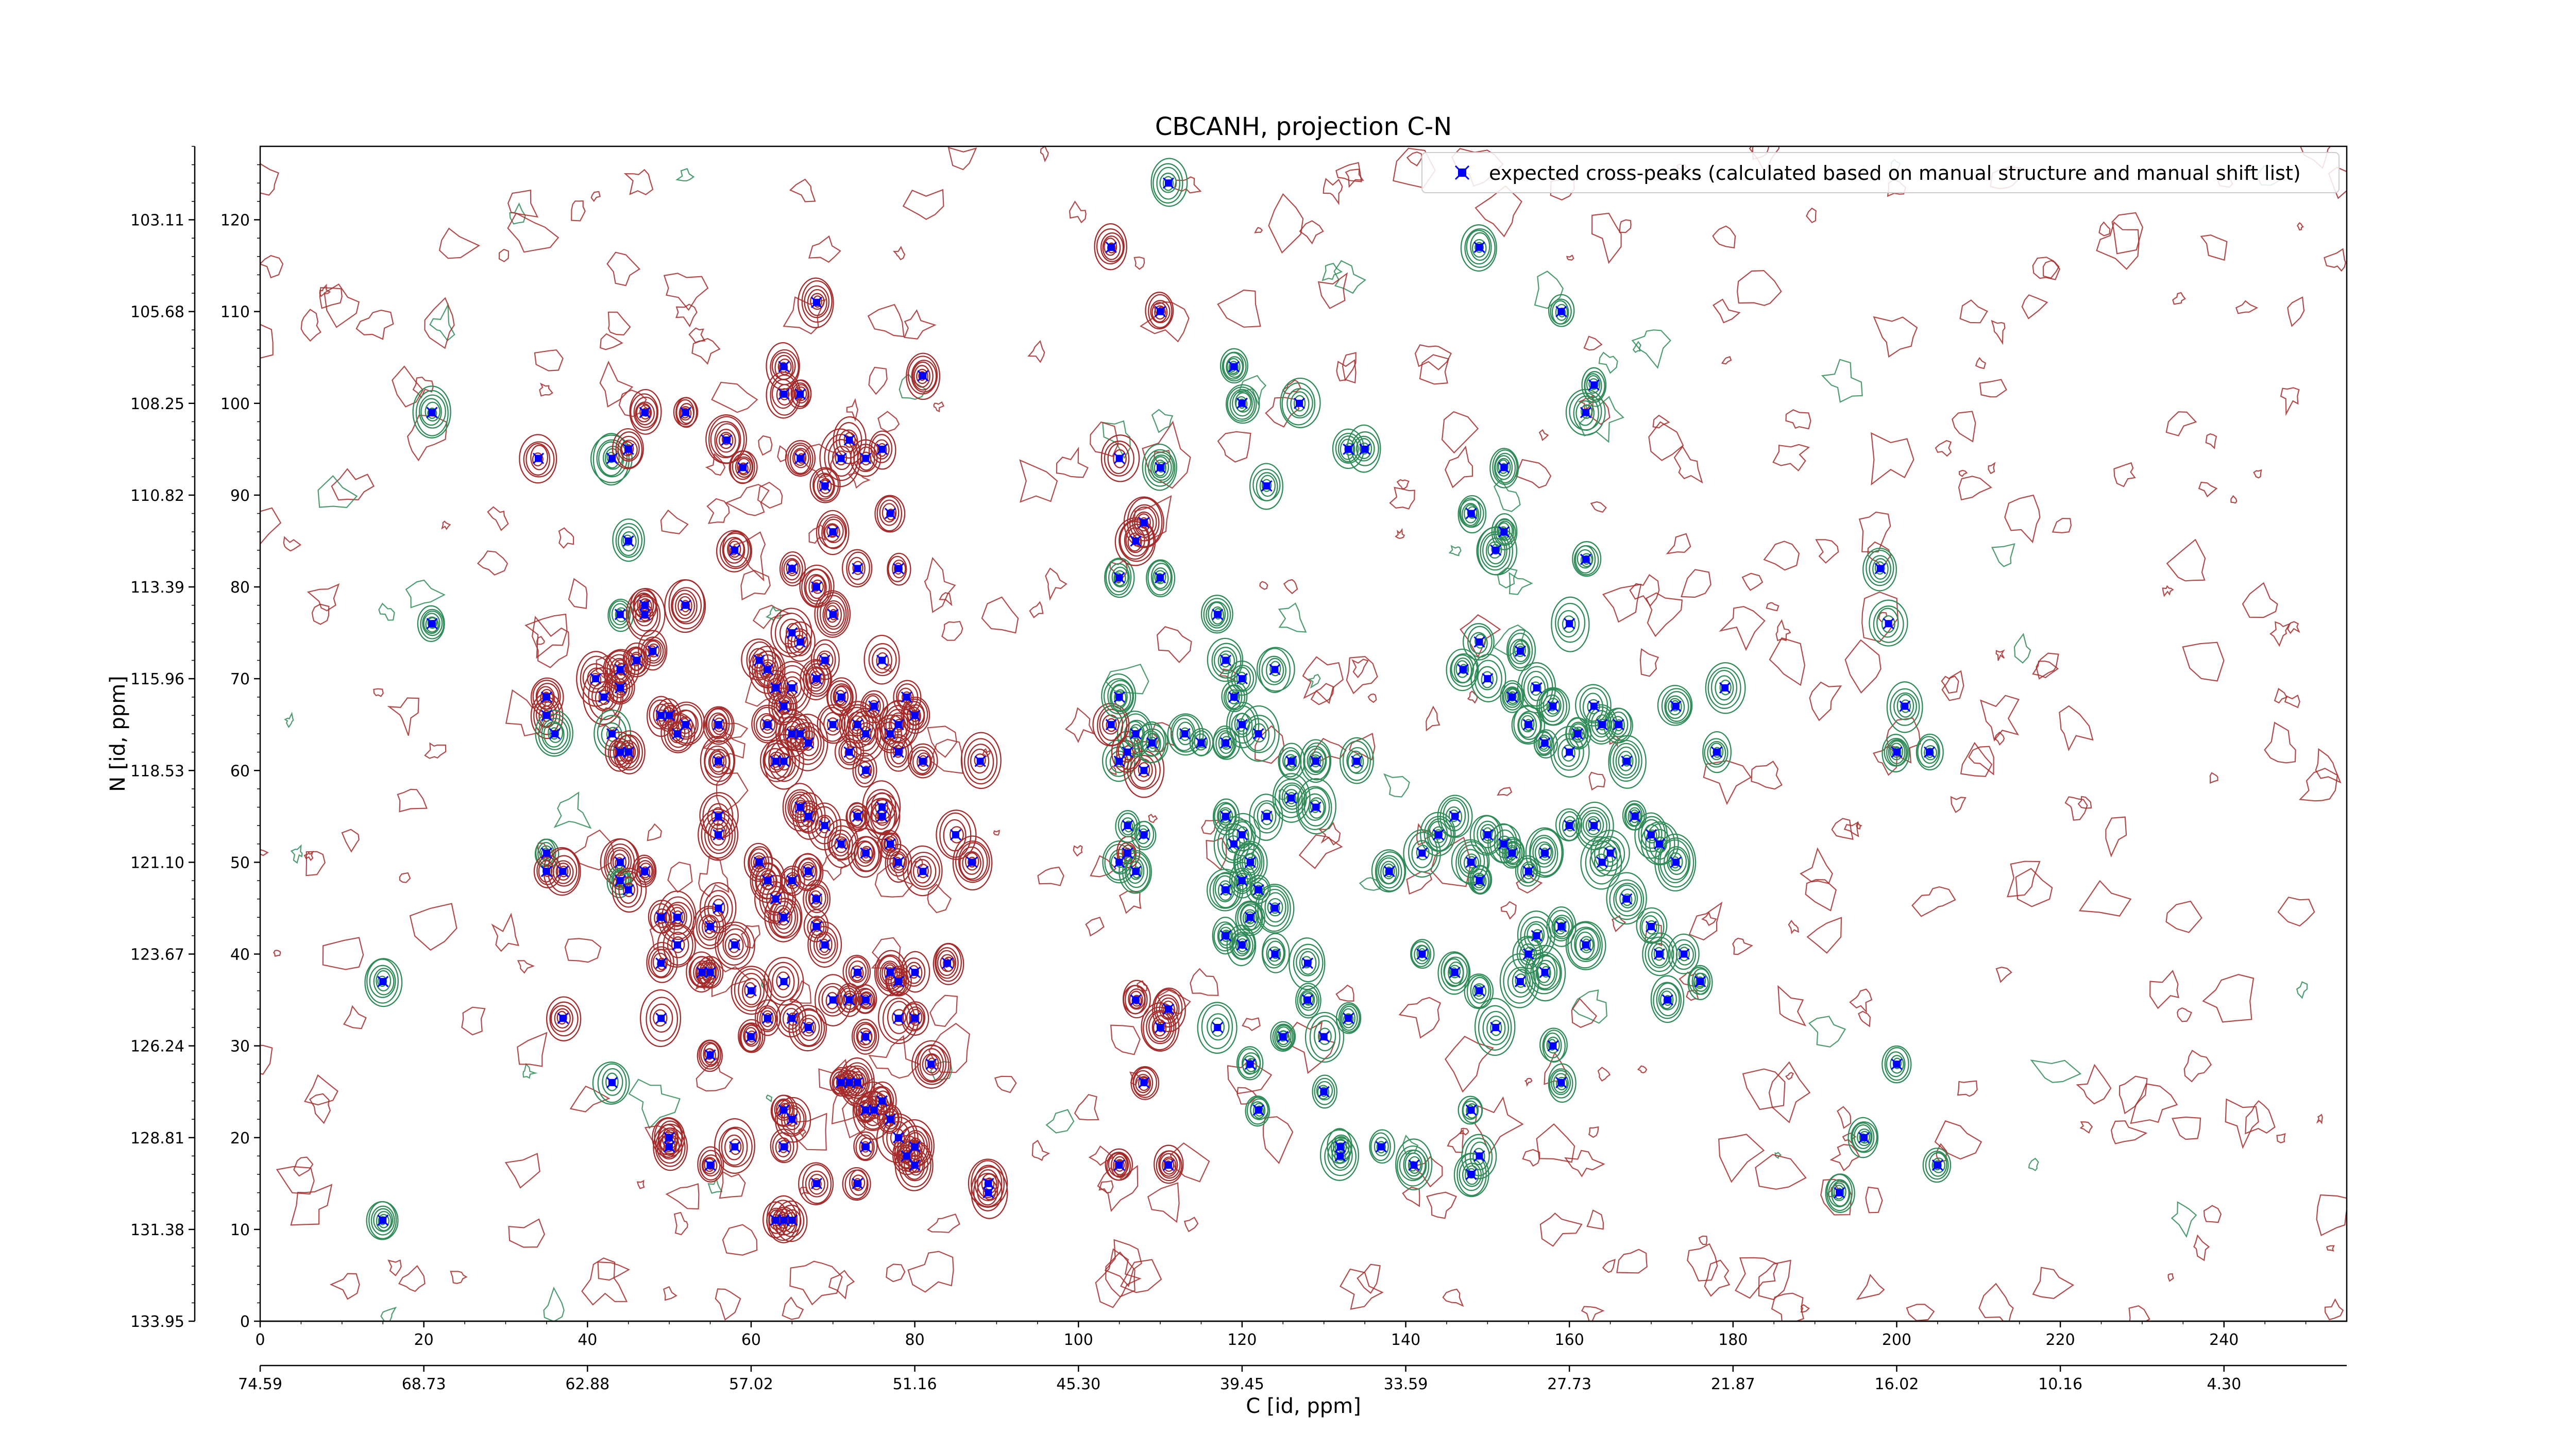 This screenshot has height=1449, width=2576. I want to click on y-ppm-tick-label: 118.53, so click(157, 771).